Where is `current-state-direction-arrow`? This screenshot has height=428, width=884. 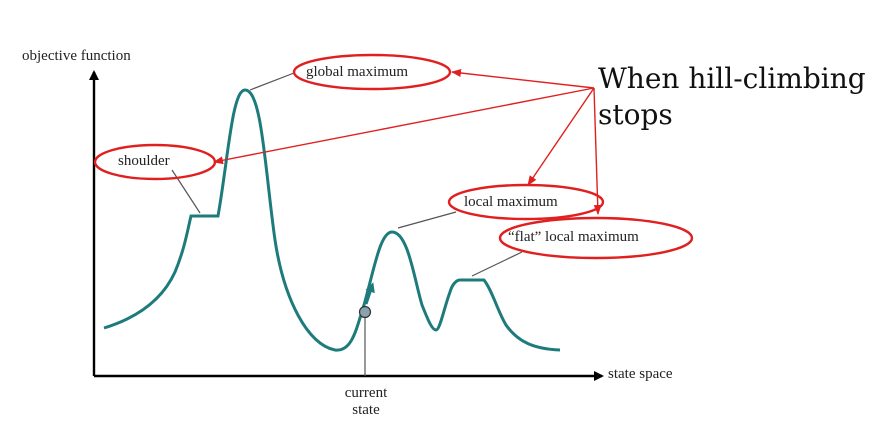
current-state-direction-arrow is located at coordinates (369, 293).